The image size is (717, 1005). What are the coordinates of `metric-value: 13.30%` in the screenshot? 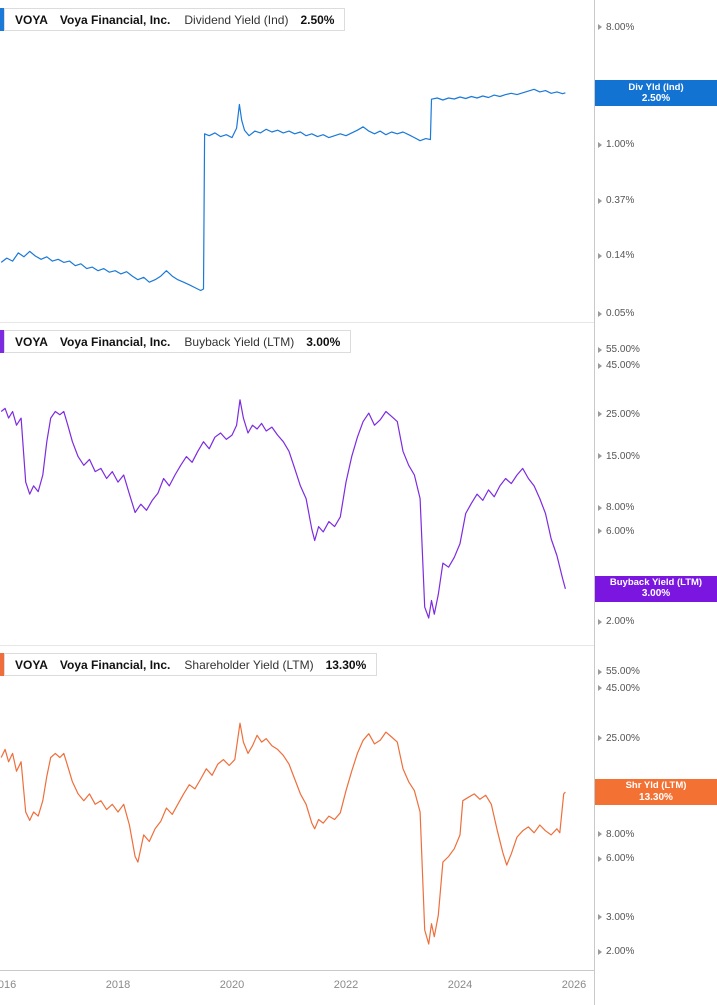 It's located at (346, 664).